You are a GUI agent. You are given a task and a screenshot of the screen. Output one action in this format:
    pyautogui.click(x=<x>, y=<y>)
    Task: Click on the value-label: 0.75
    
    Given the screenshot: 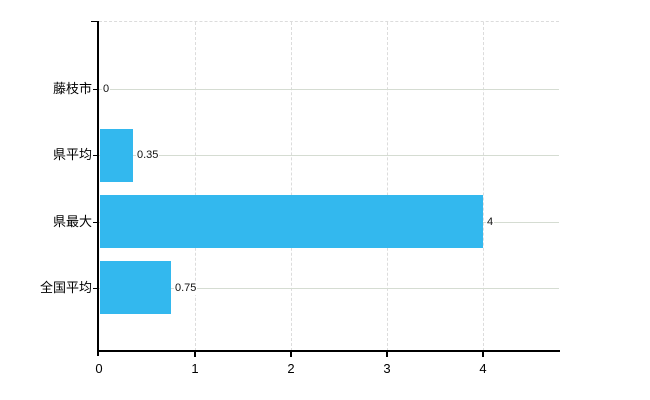 What is the action you would take?
    pyautogui.click(x=186, y=288)
    